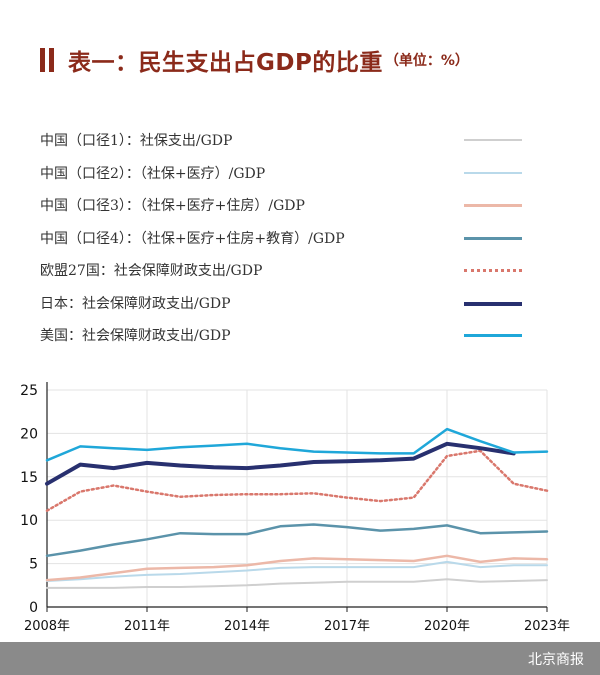 This screenshot has width=600, height=675. Describe the element at coordinates (47, 626) in the screenshot. I see `x-tick-label: 2008年` at that location.